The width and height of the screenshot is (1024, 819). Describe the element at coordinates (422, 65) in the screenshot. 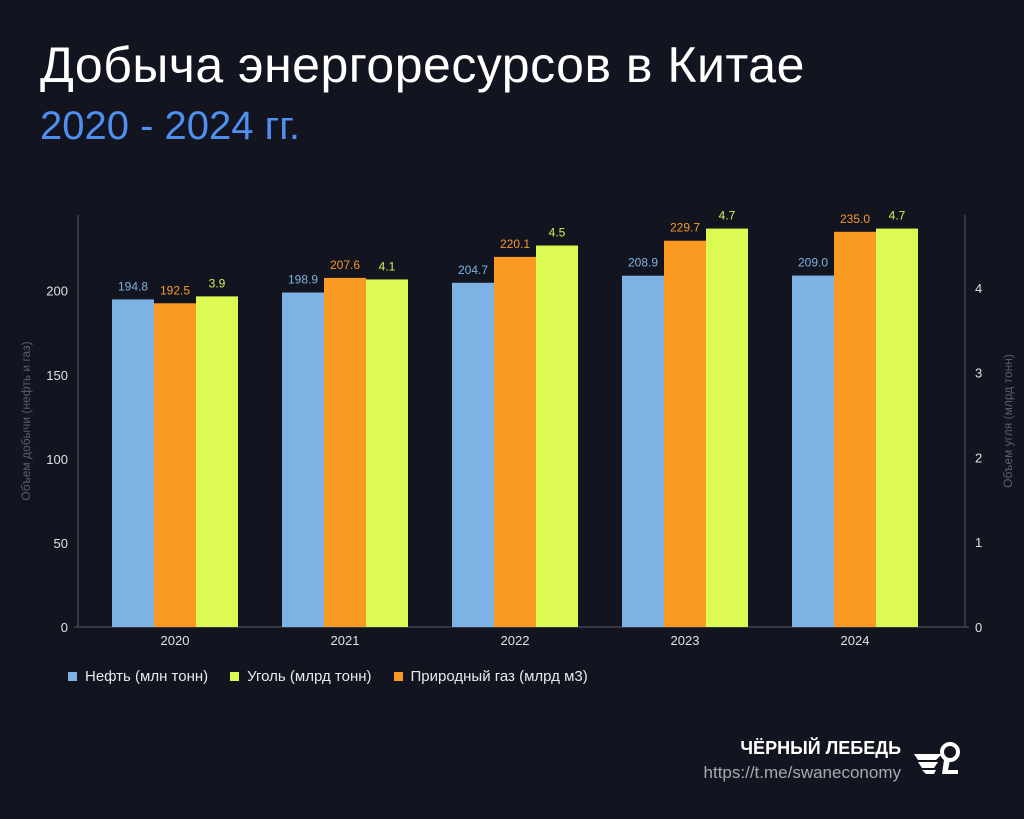

I see `page-title: Добыча энергоресурсов в Китае` at that location.